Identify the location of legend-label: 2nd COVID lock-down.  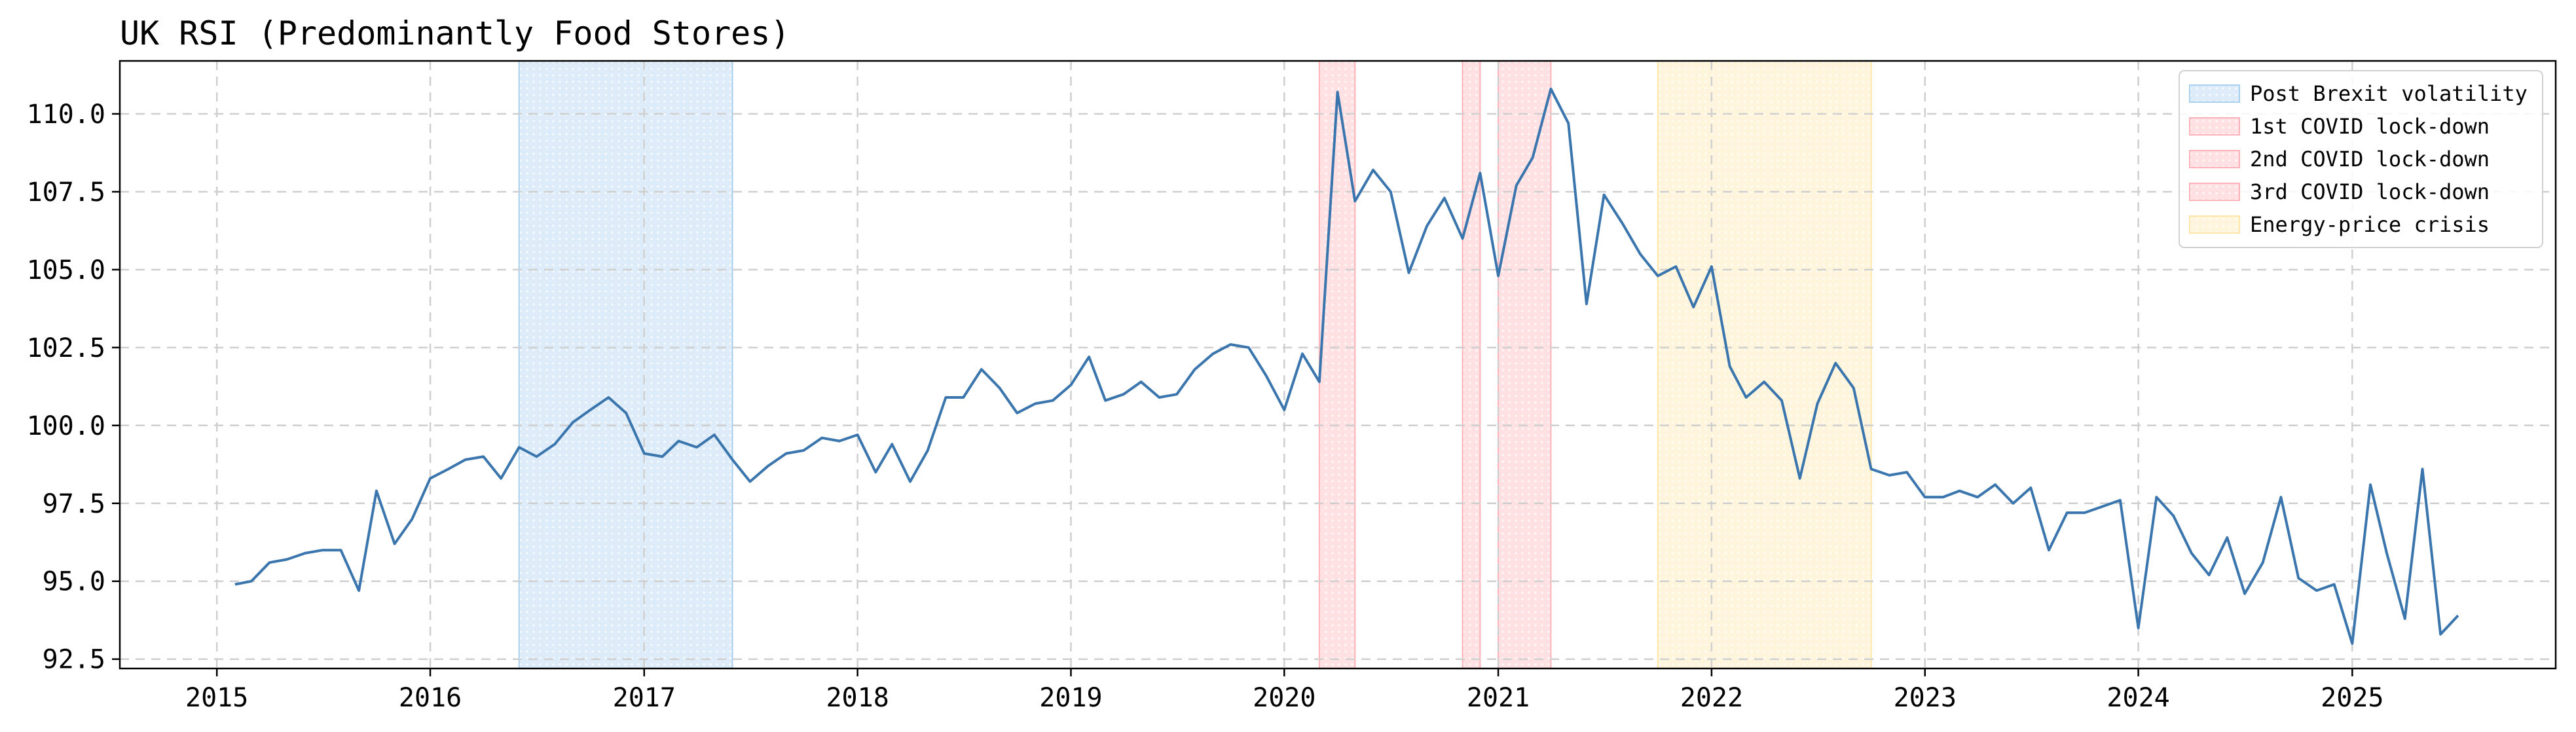
(2370, 159).